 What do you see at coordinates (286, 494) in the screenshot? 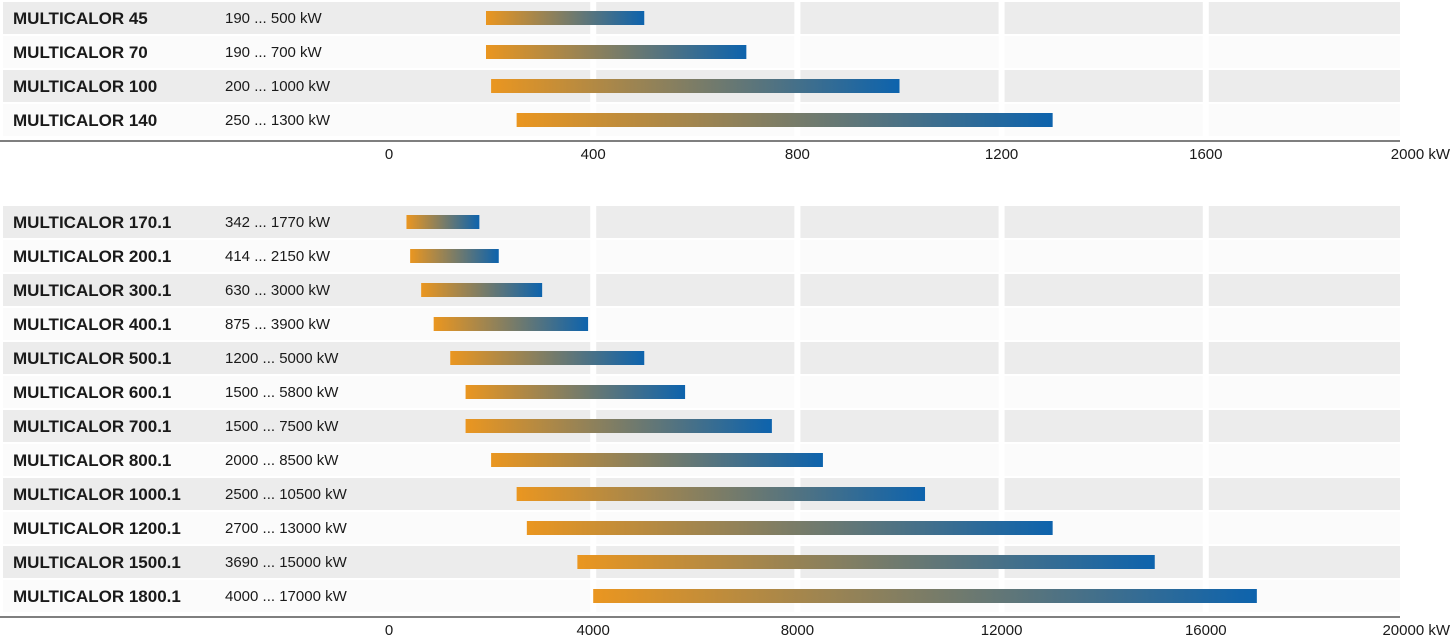
I see `power-range-label: 2500 ... 10500 kW` at bounding box center [286, 494].